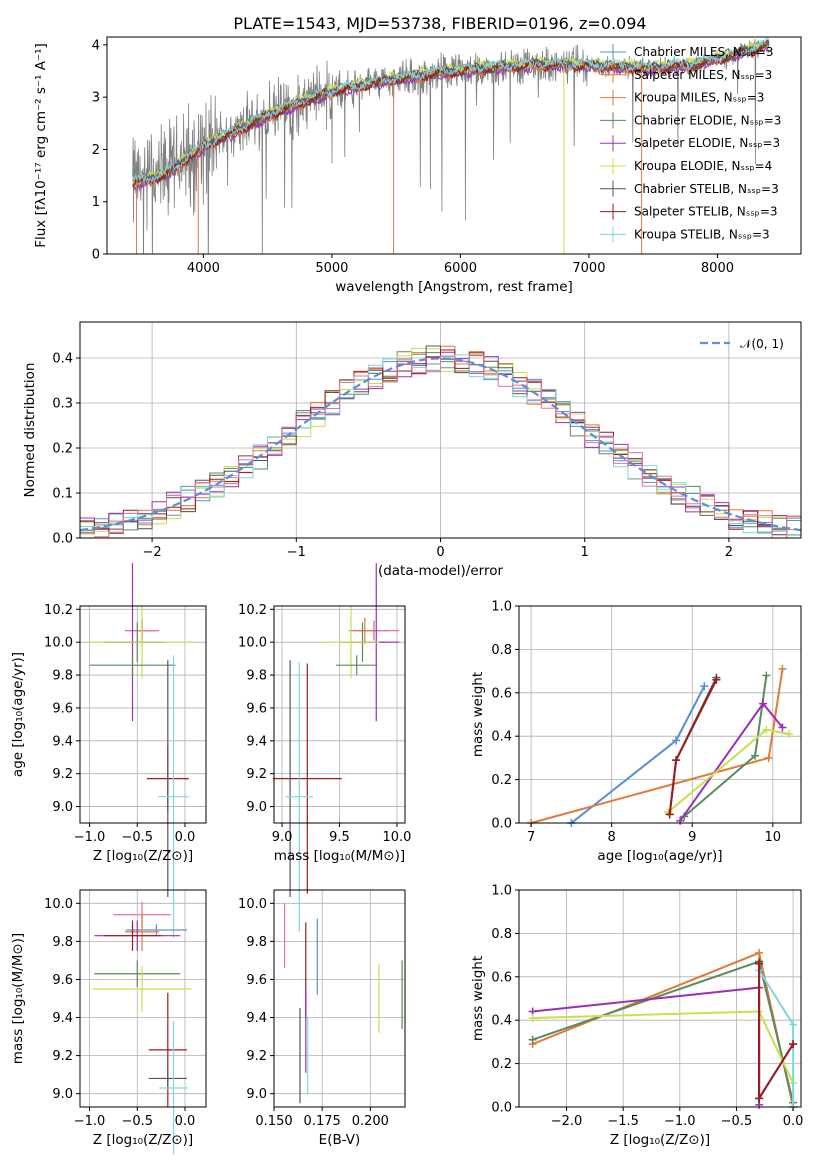  Describe the element at coordinates (370, 1121) in the screenshot. I see `x-tick-label: 0.200` at that location.